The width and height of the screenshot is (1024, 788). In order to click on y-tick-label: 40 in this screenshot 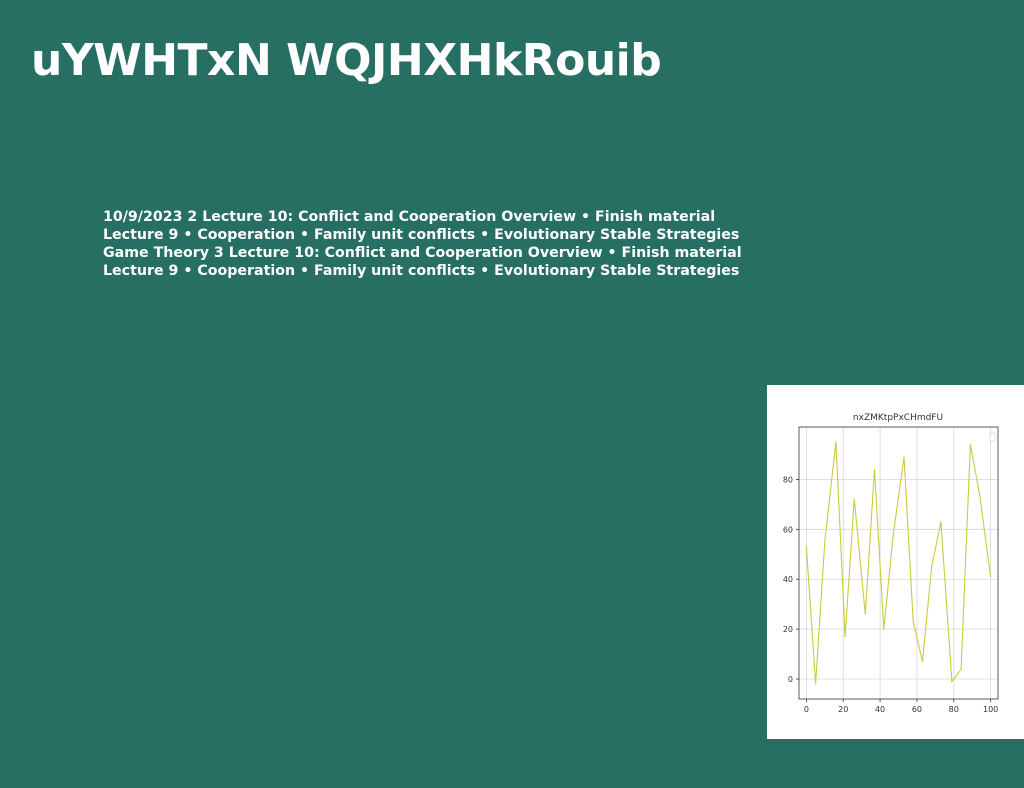, I will do `click(788, 579)`.